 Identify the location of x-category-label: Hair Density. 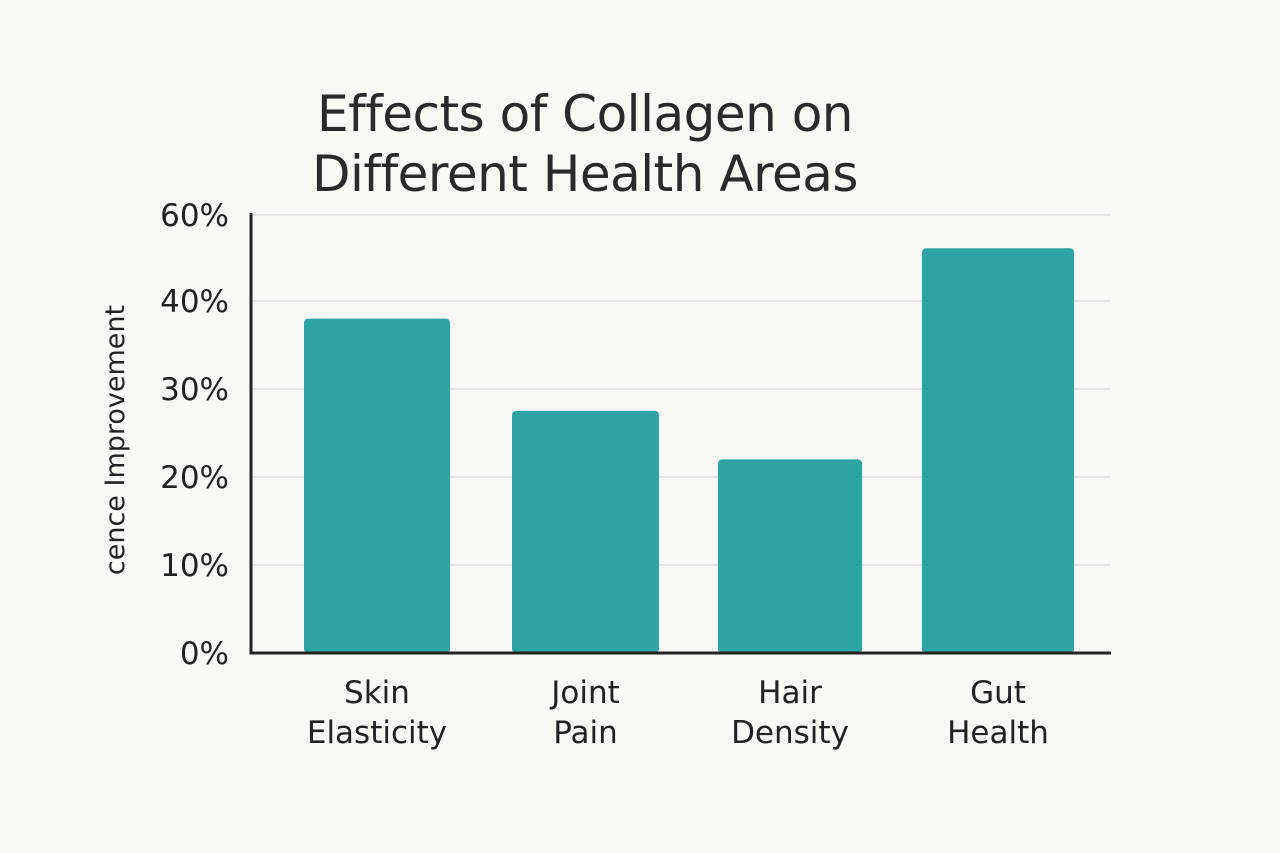
(790, 713).